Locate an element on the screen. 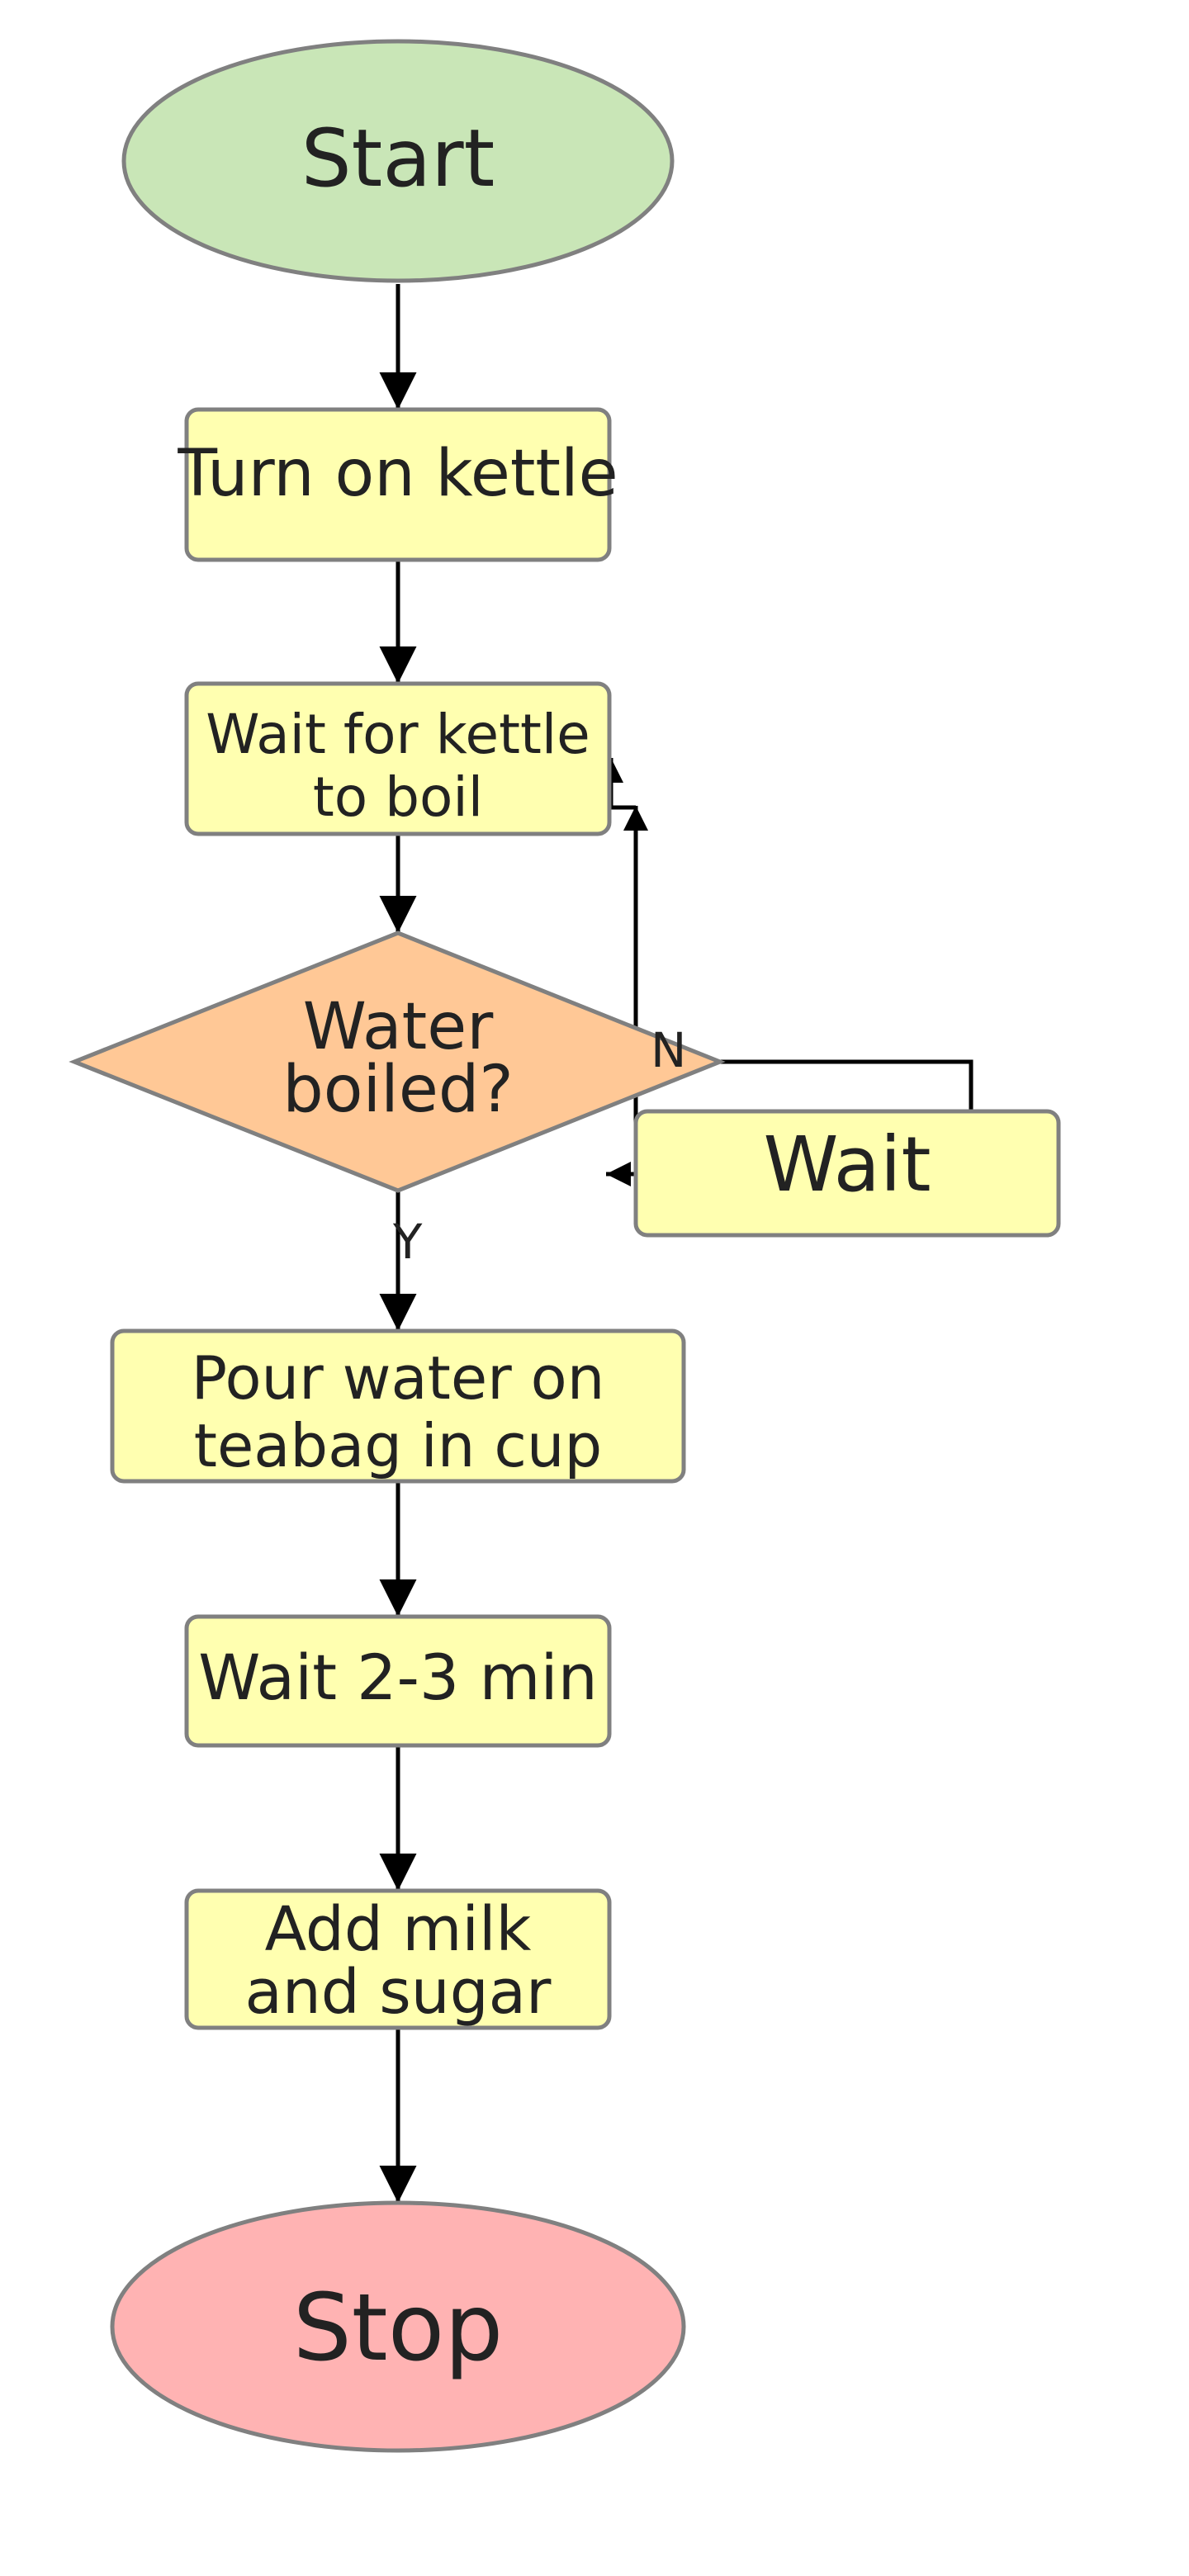  edge-label-no: N is located at coordinates (668, 1050).